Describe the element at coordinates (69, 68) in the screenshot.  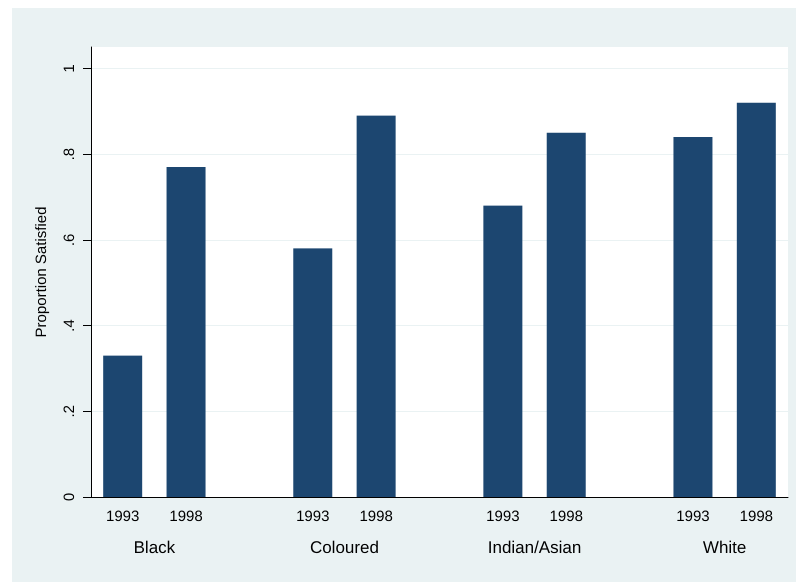
I see `y-tick-label: 1` at that location.